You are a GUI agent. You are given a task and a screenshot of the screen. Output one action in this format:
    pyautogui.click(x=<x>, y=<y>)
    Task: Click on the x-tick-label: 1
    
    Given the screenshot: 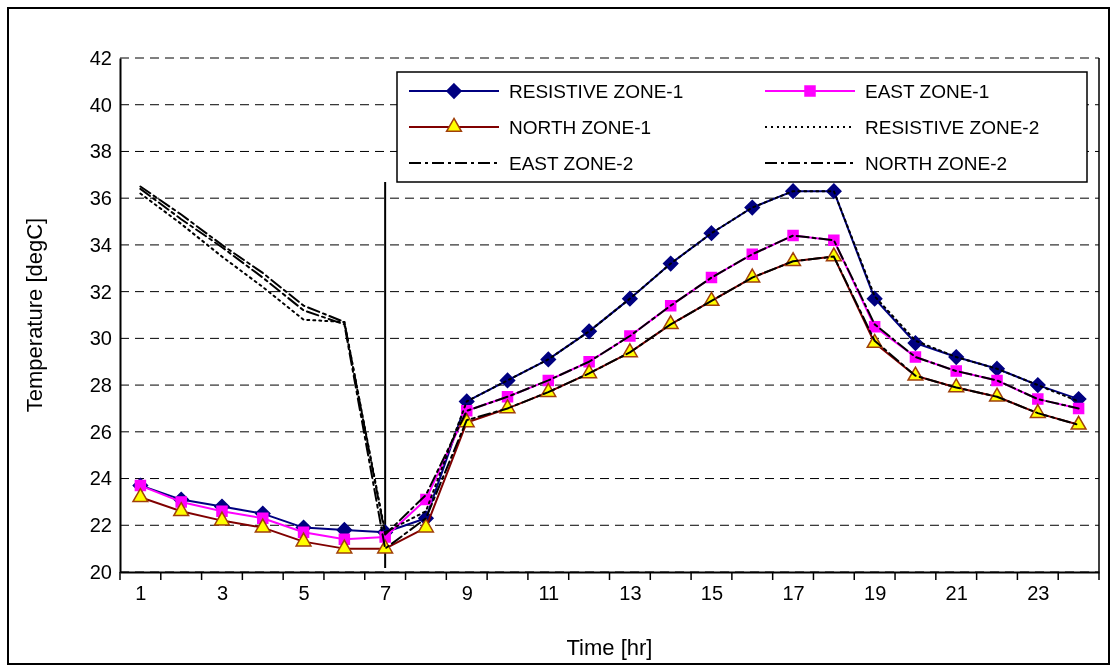 What is the action you would take?
    pyautogui.click(x=141, y=593)
    